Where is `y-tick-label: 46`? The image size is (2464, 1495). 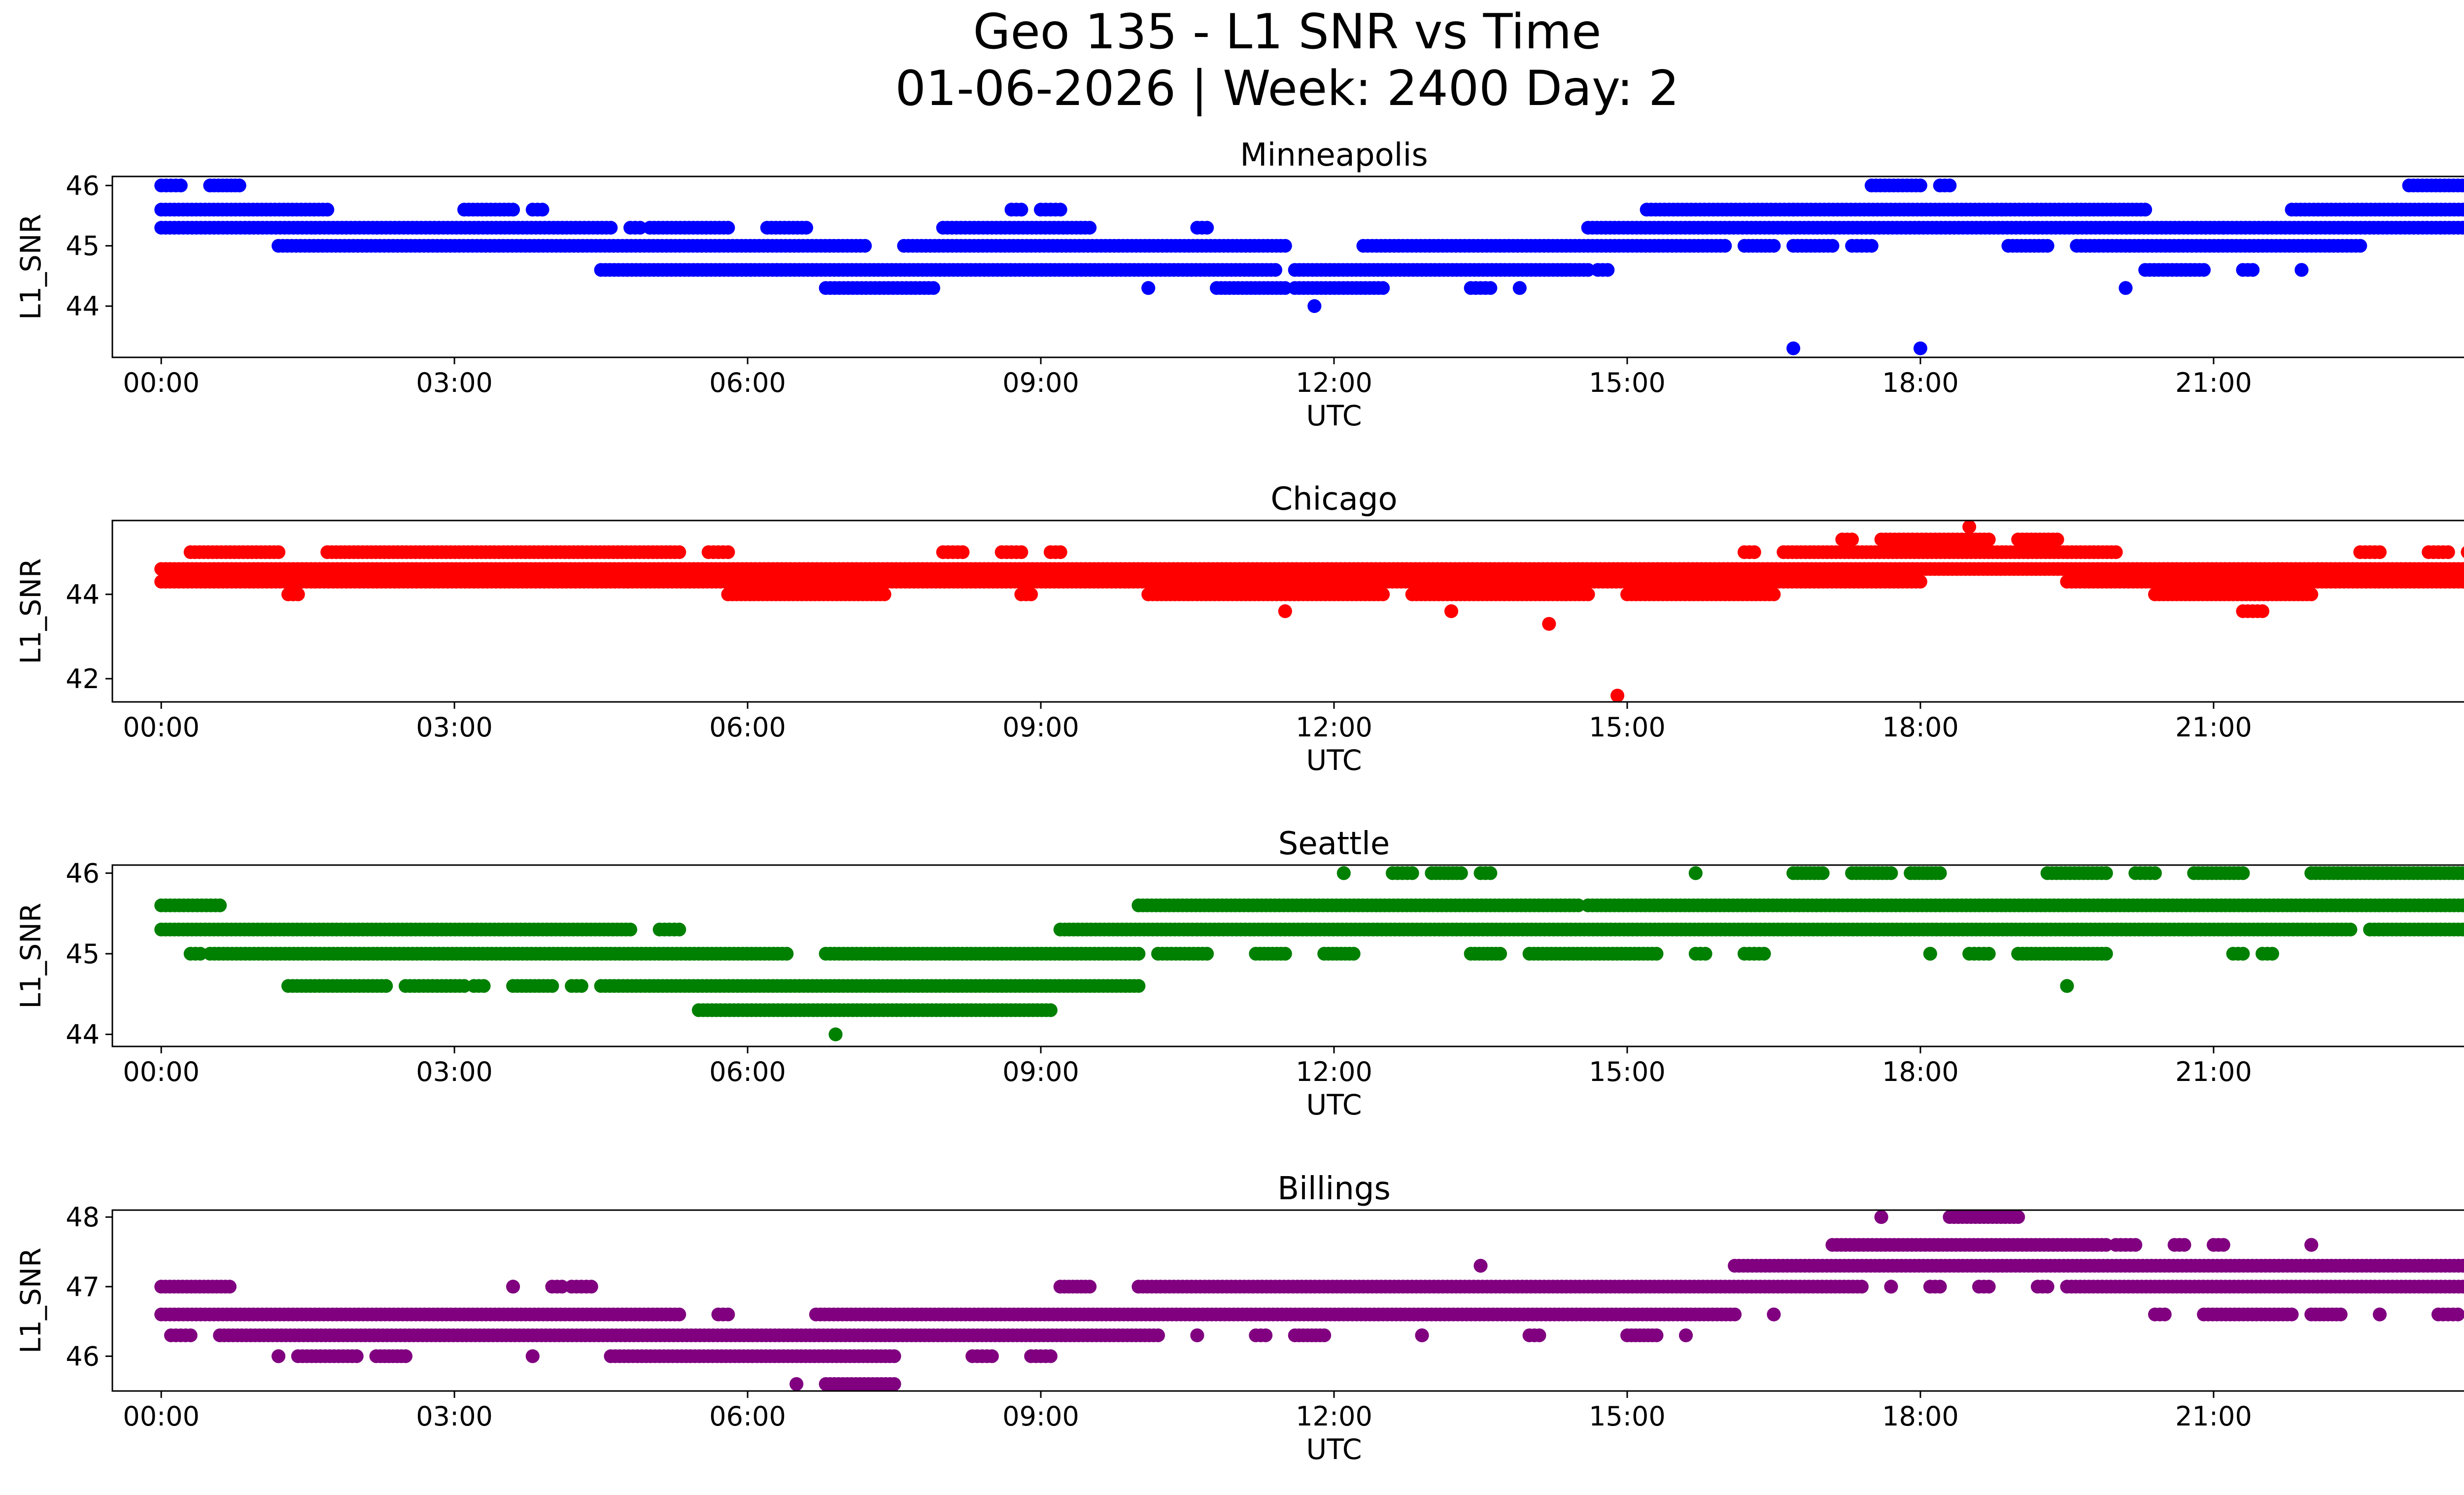
y-tick-label: 46 is located at coordinates (83, 873).